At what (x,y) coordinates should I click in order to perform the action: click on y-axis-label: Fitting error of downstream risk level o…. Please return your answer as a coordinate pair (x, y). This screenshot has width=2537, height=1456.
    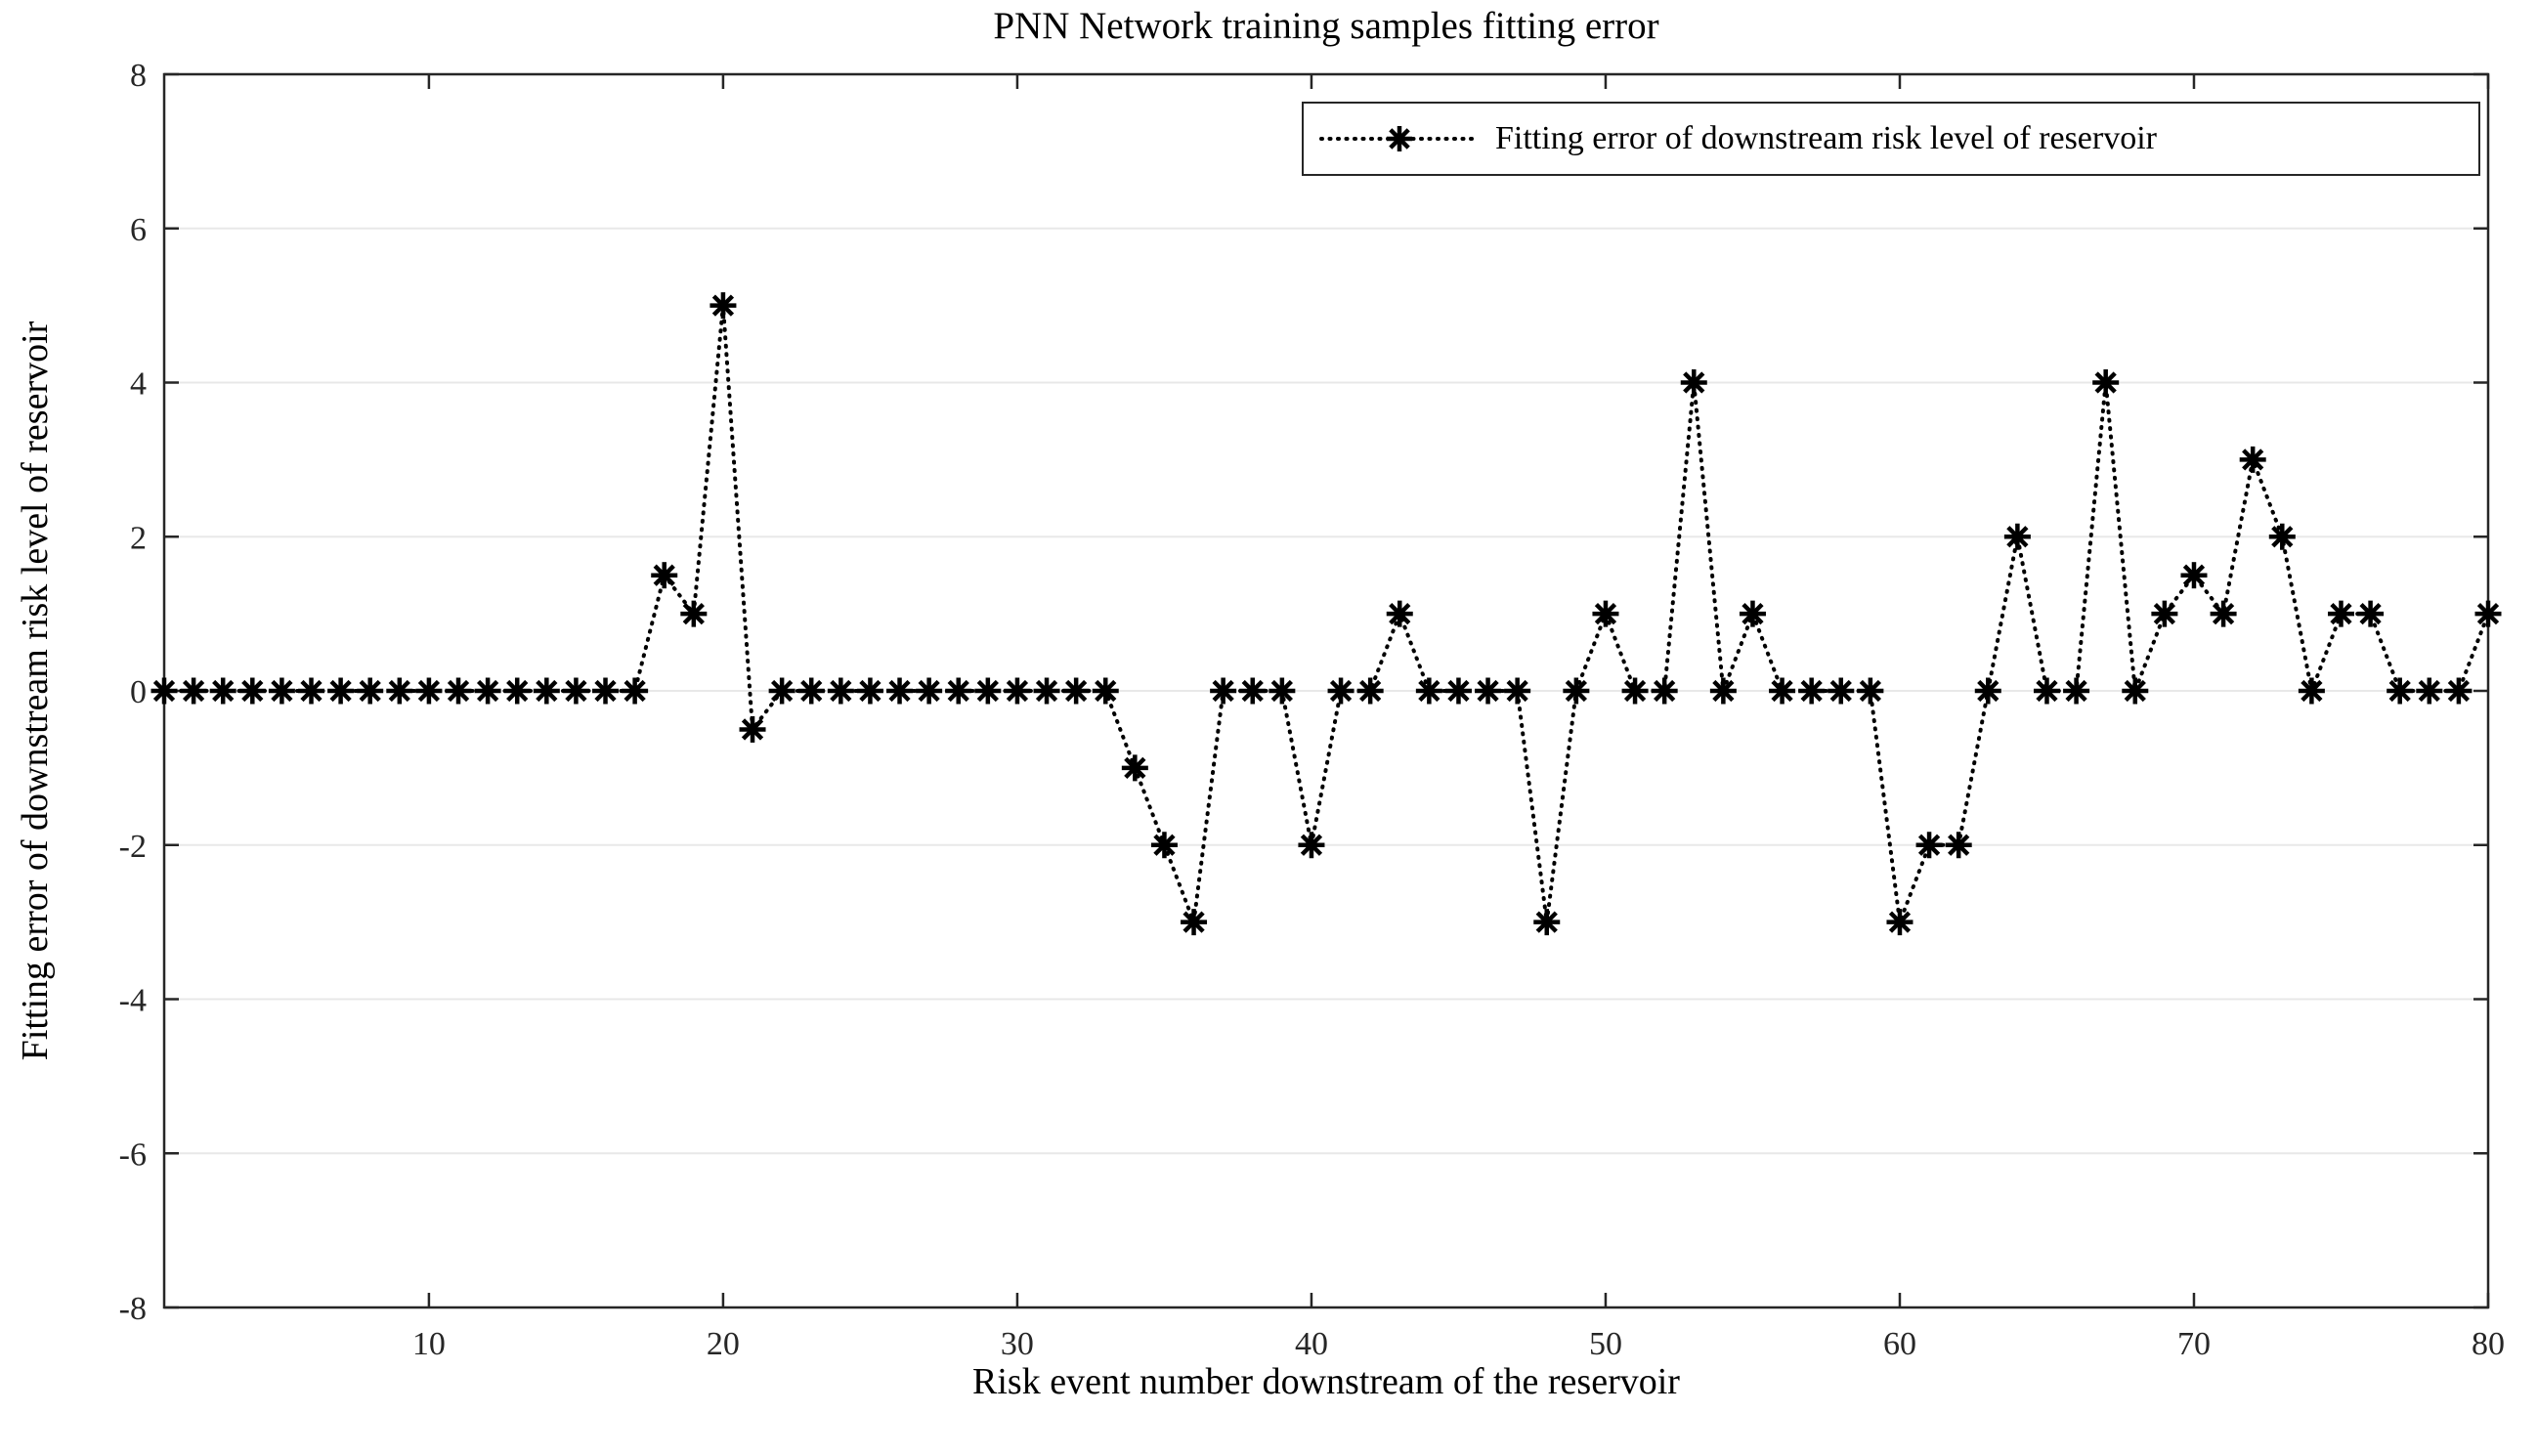
    Looking at the image, I should click on (36, 691).